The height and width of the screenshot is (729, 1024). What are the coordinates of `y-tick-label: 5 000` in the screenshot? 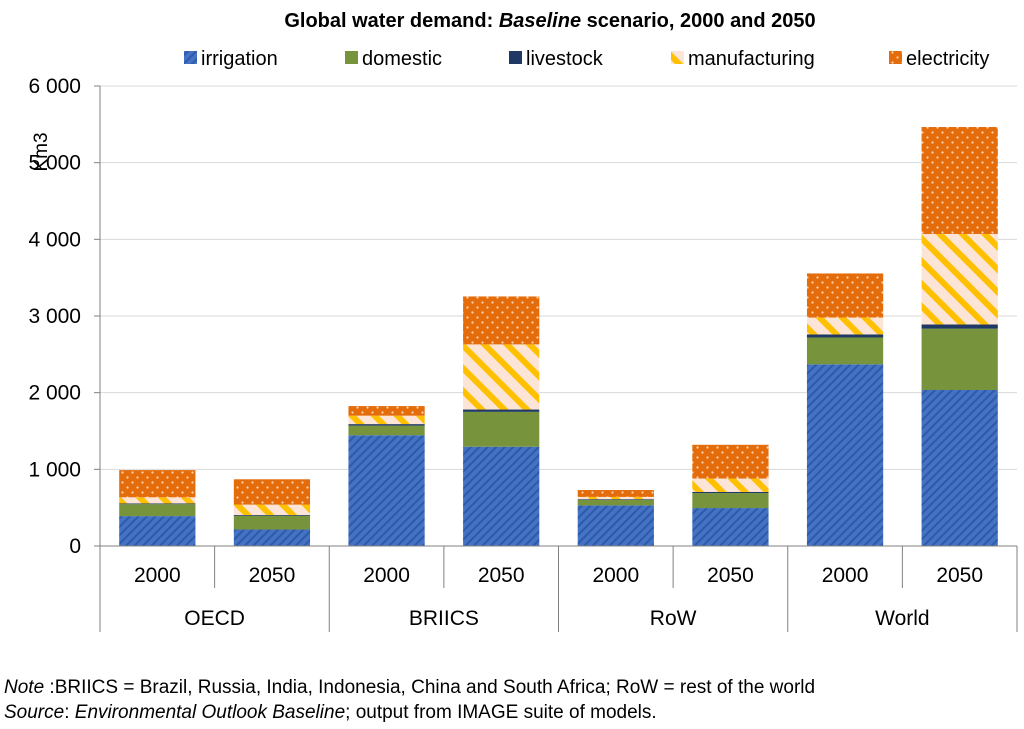 It's located at (54, 163).